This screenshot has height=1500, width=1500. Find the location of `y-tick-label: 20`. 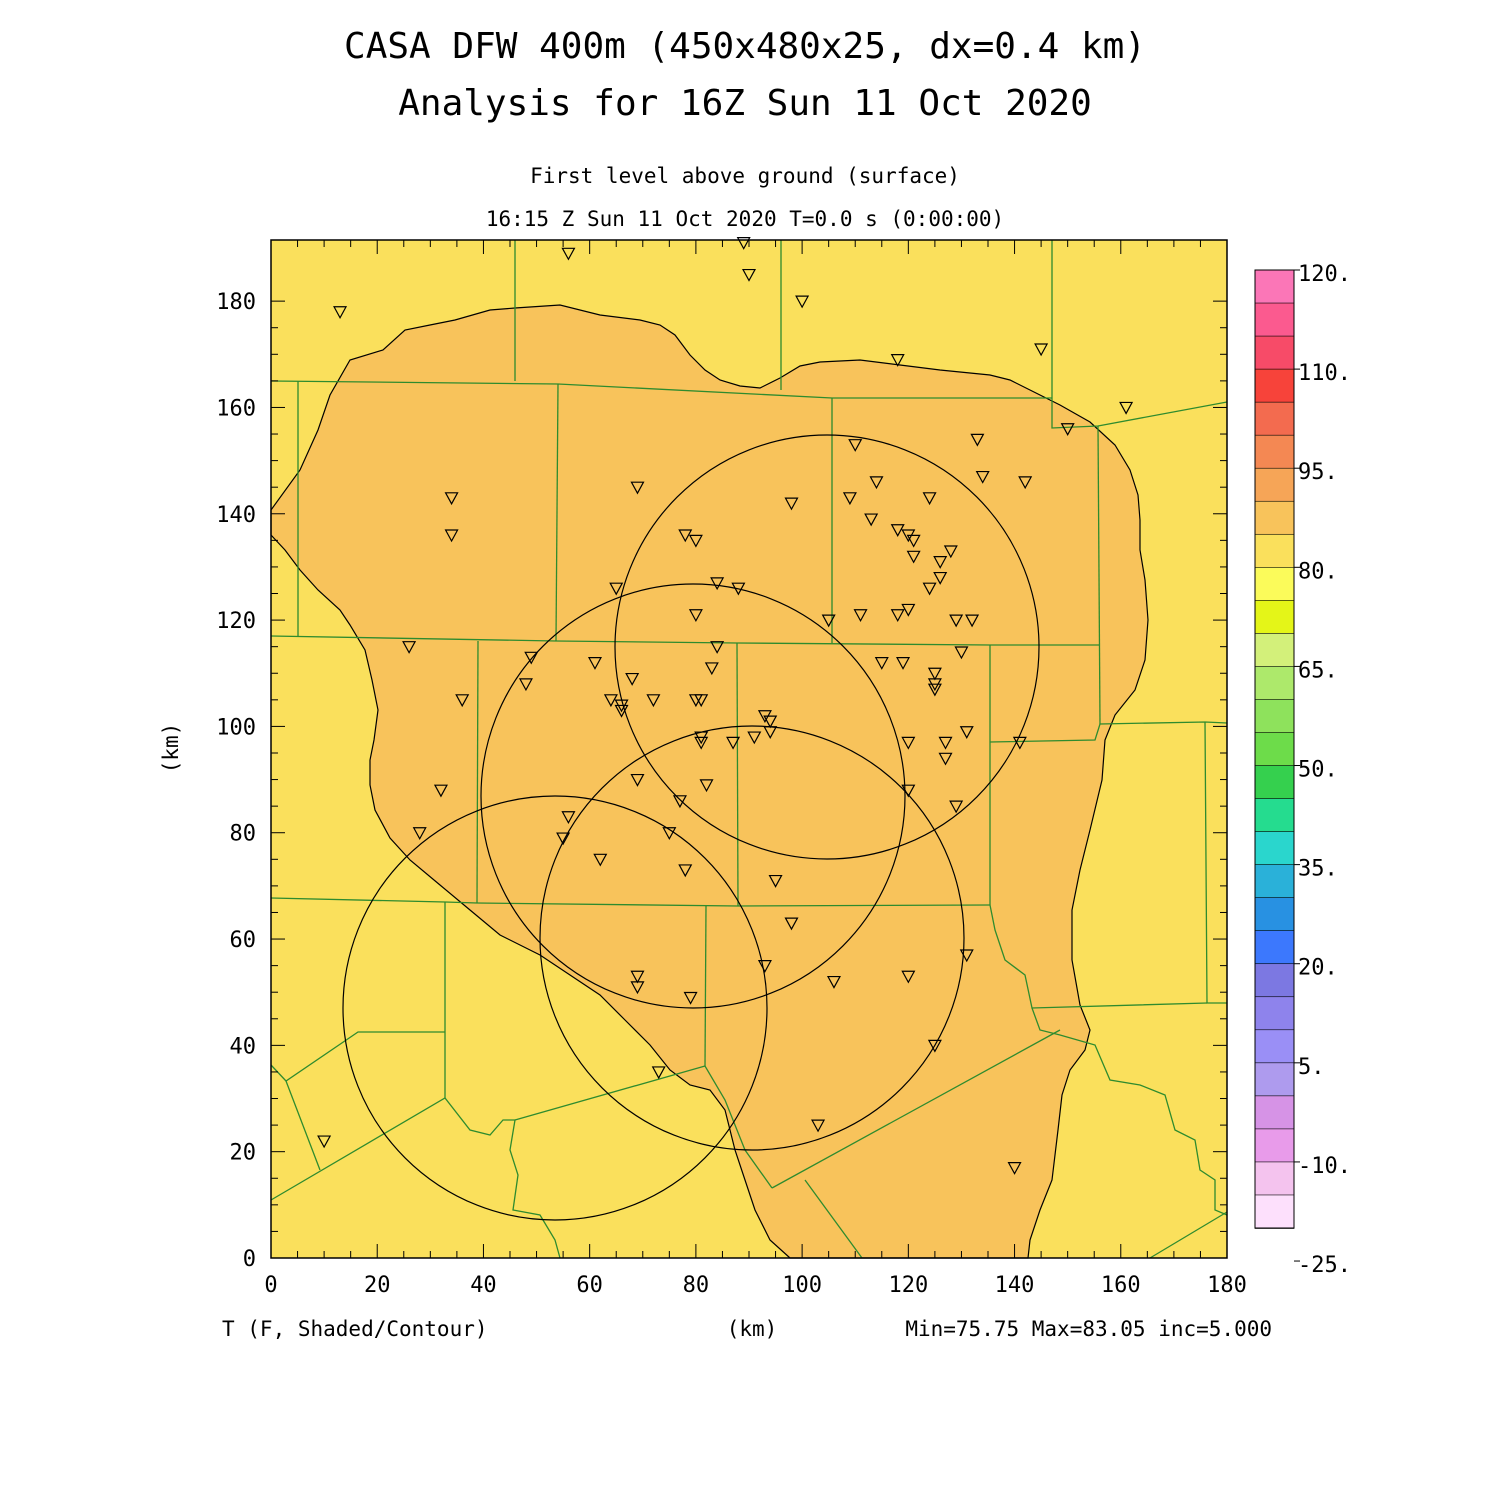

y-tick-label: 20 is located at coordinates (243, 1153).